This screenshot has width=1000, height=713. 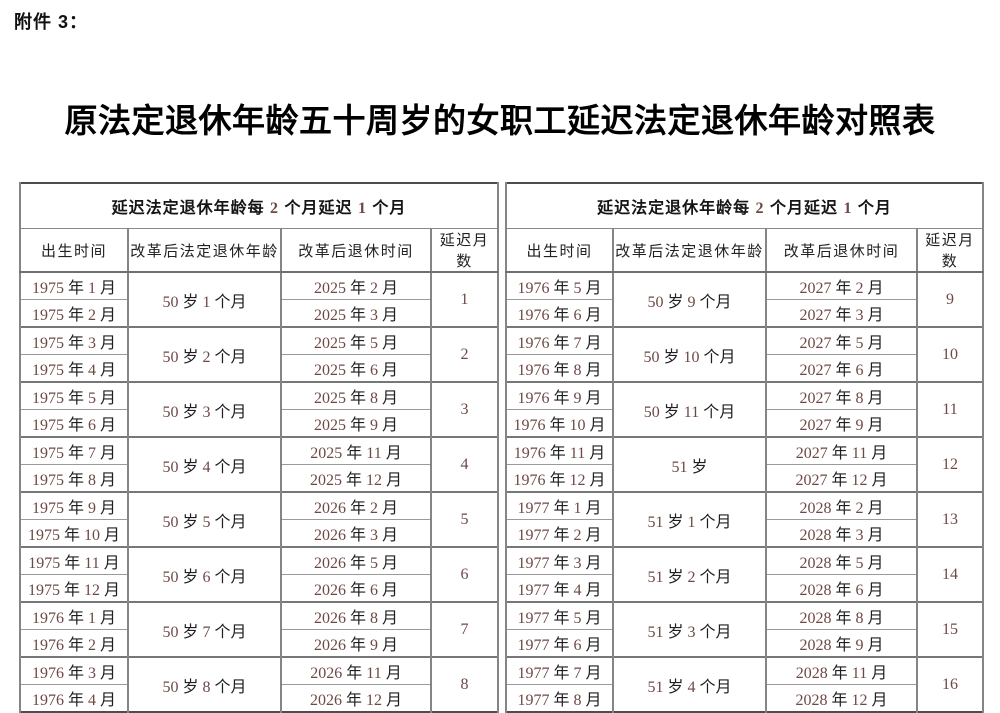 I want to click on birth-date-cell: 1977 年 5 月, so click(x=559, y=615).